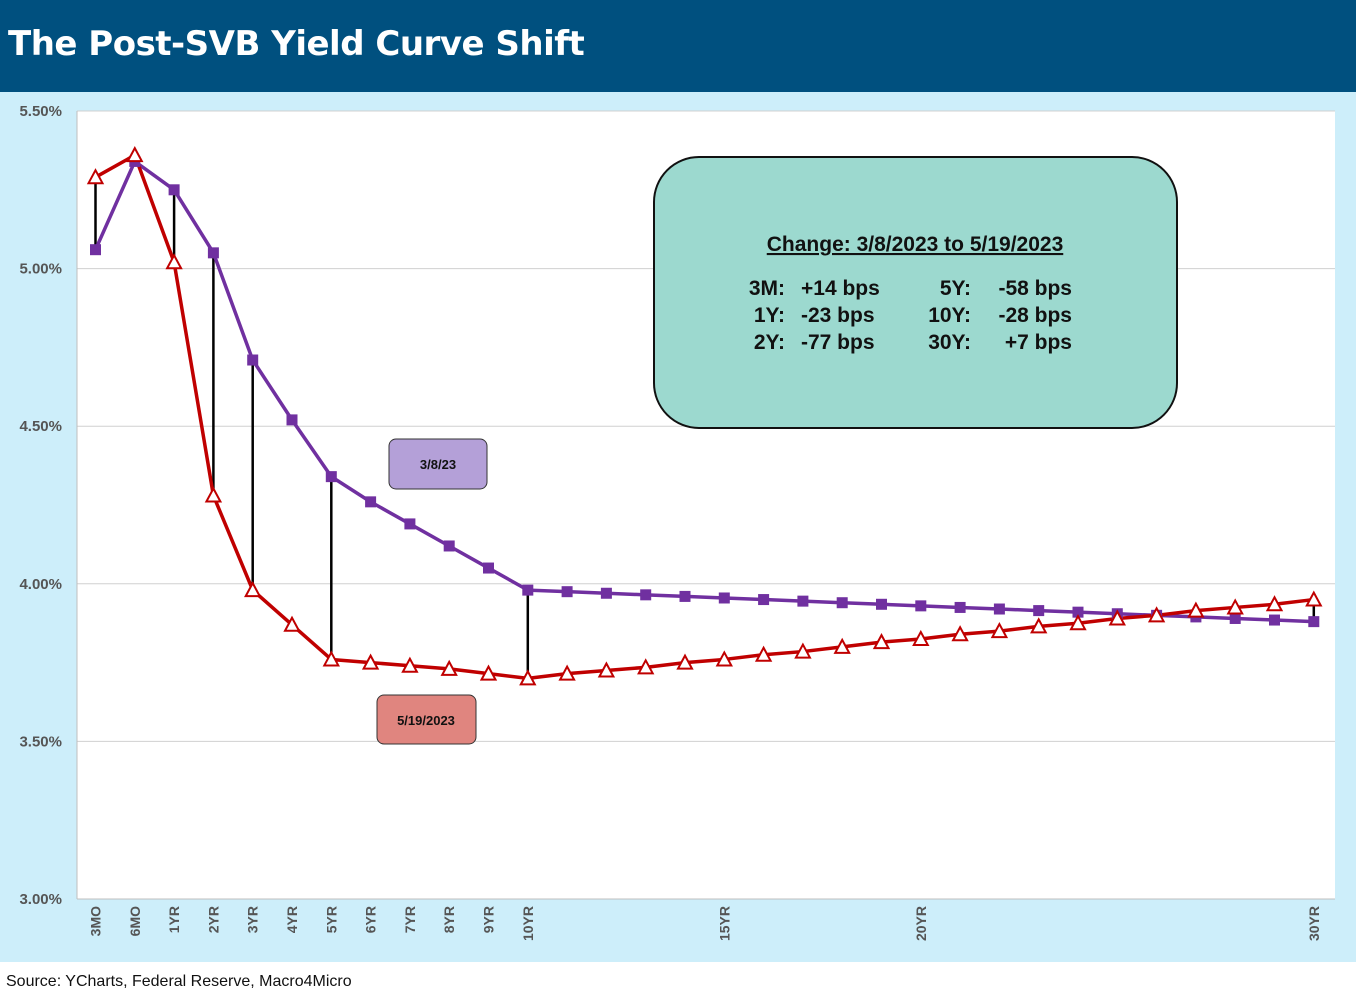  I want to click on x-tick-label: 1YR, so click(174, 919).